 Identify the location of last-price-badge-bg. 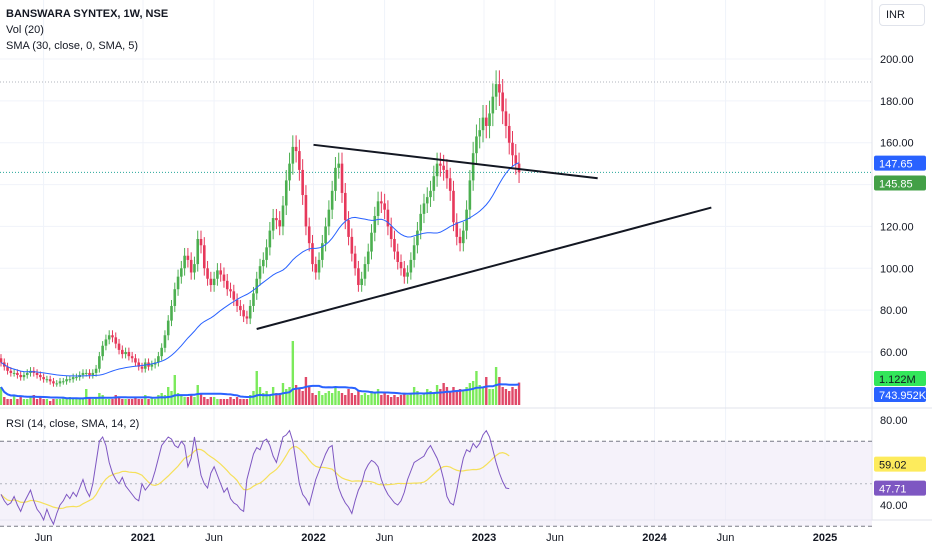
(900, 183).